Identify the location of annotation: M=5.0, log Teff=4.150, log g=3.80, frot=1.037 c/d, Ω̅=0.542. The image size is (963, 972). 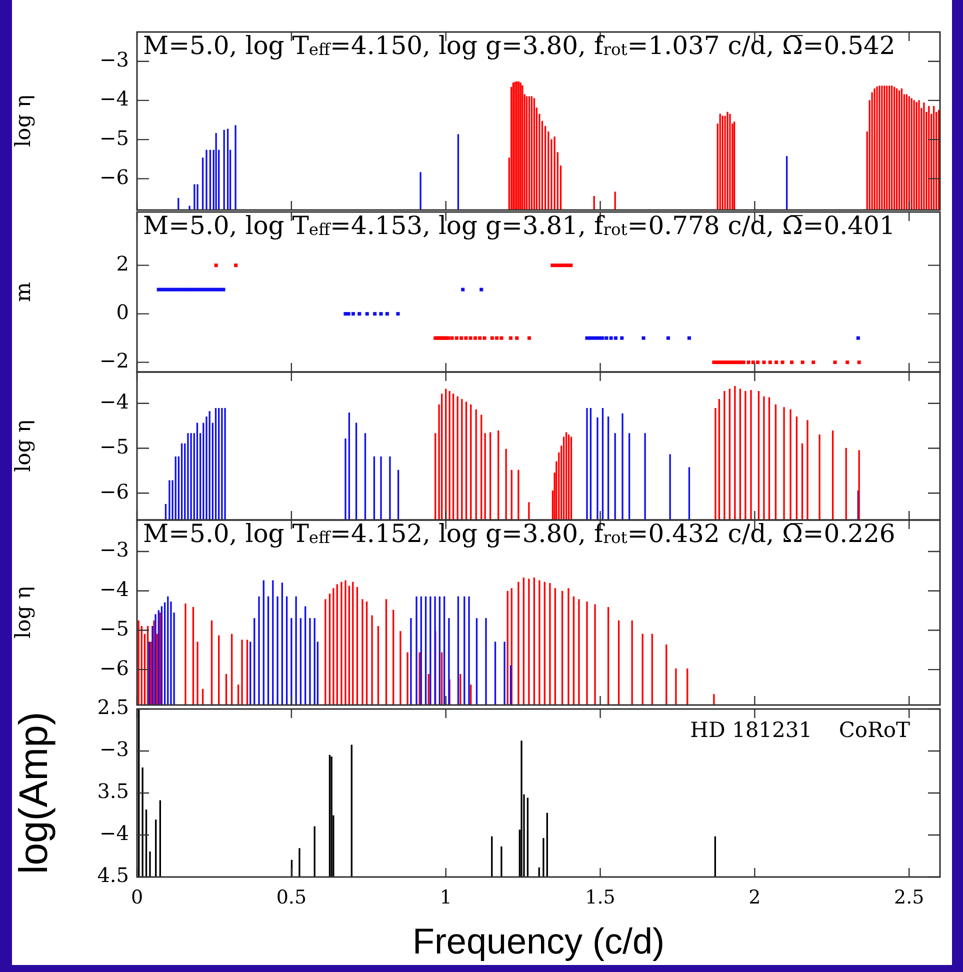
(519, 45).